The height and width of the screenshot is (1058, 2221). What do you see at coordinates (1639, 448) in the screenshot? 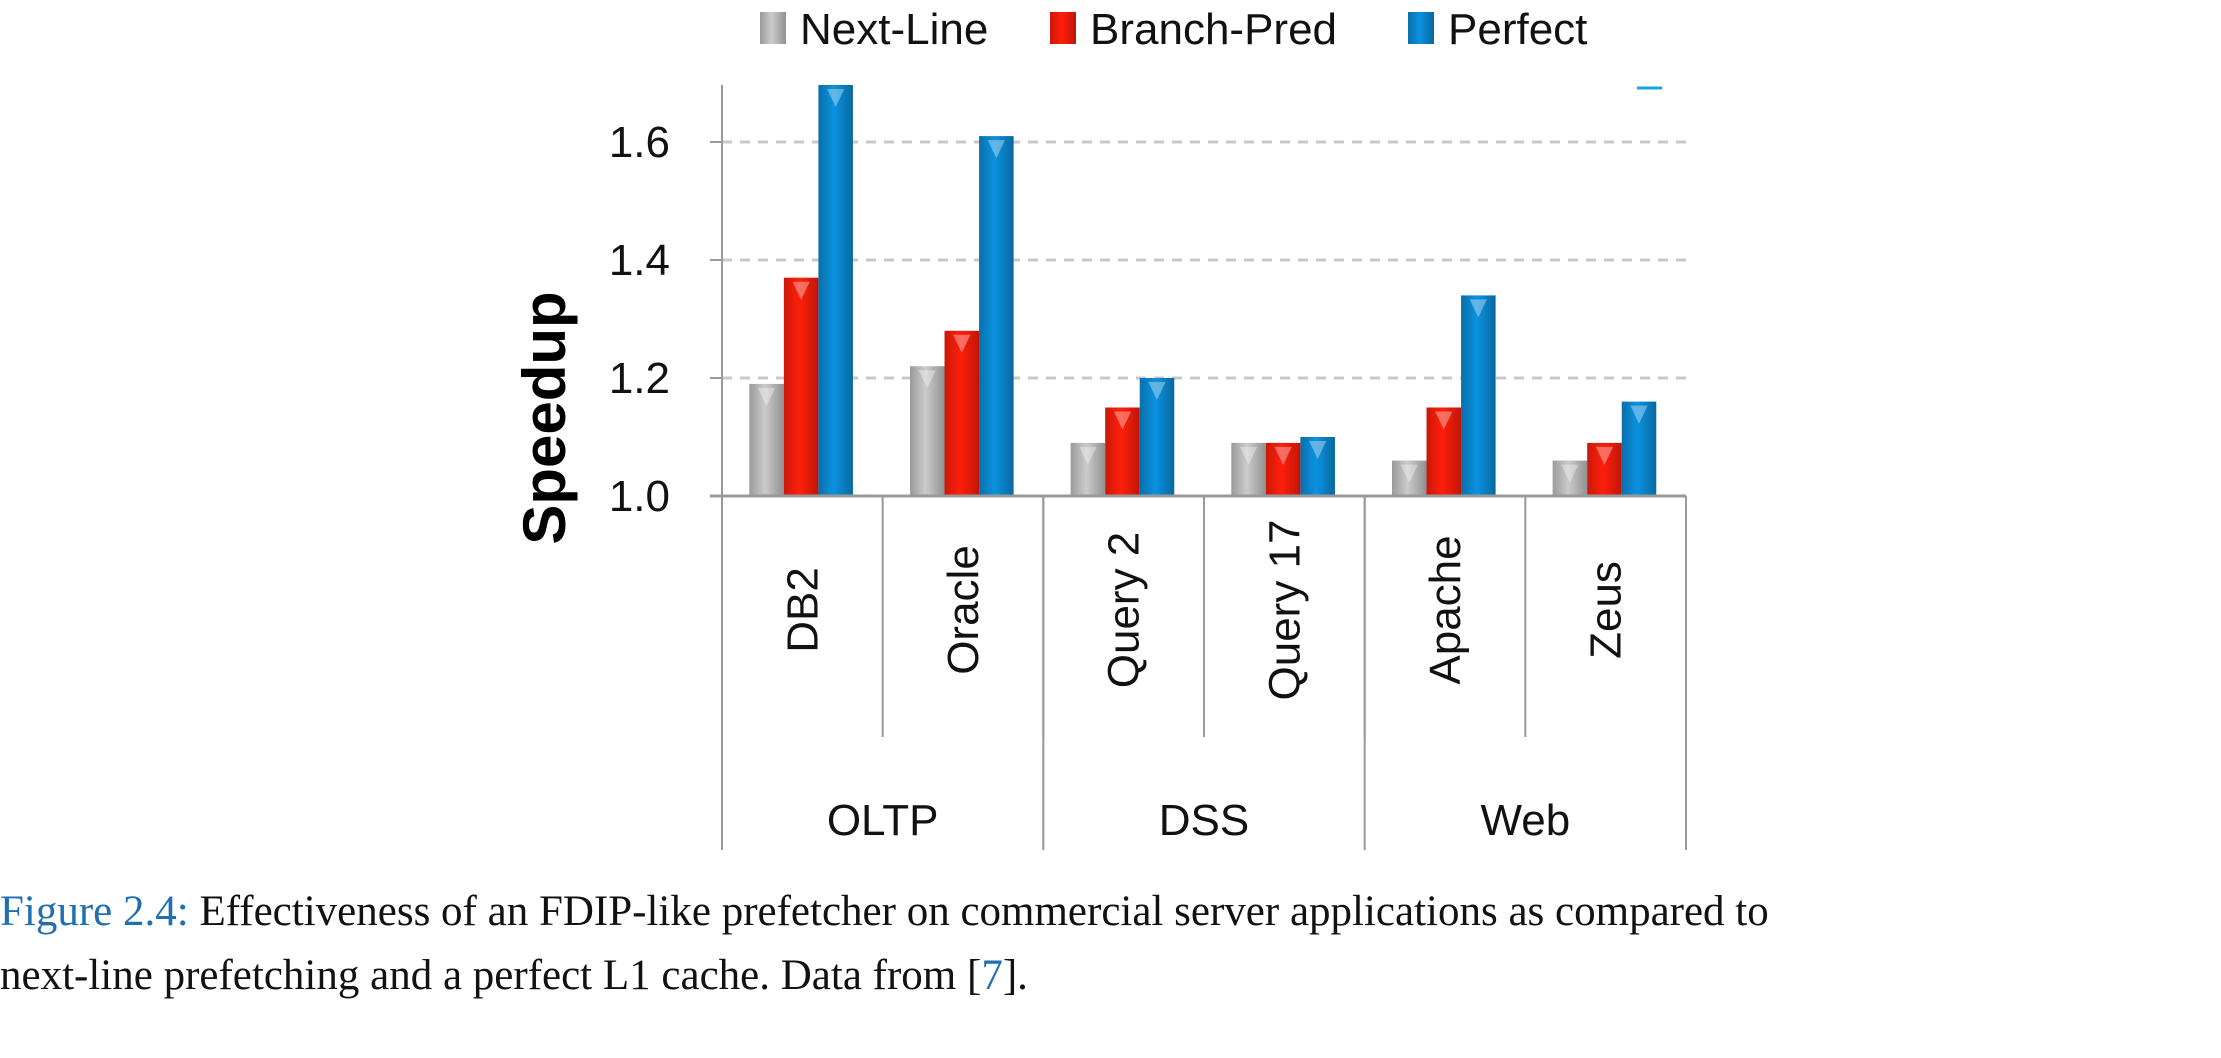
I see `bar-perfect-zeus` at bounding box center [1639, 448].